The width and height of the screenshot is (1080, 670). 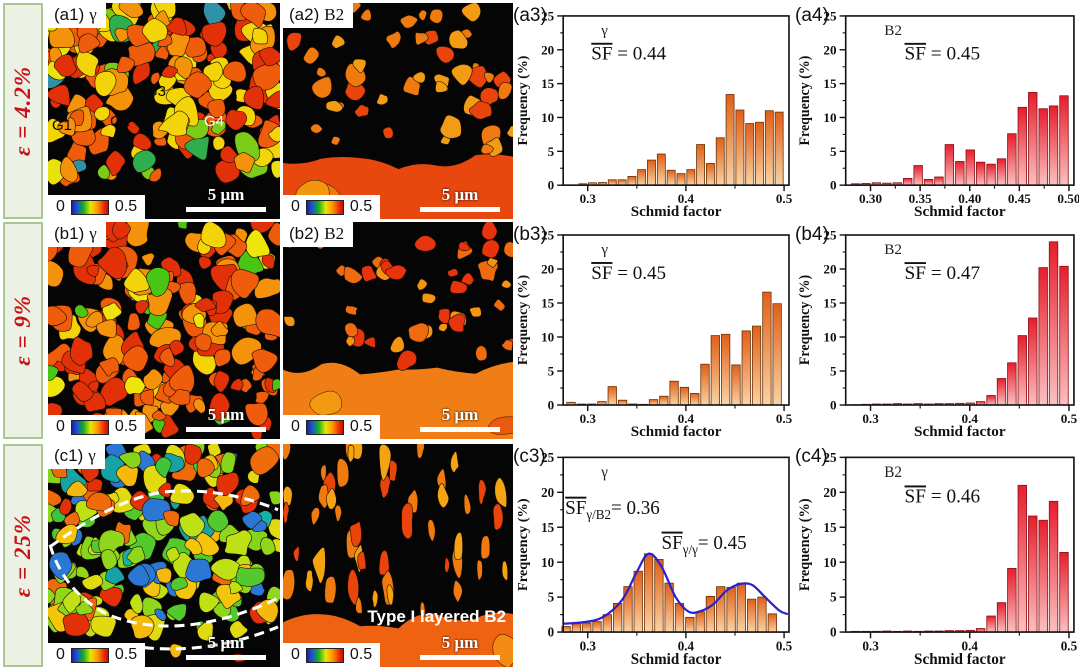 I want to click on strain-label-box-a: ε = 4.2%, so click(x=23, y=111).